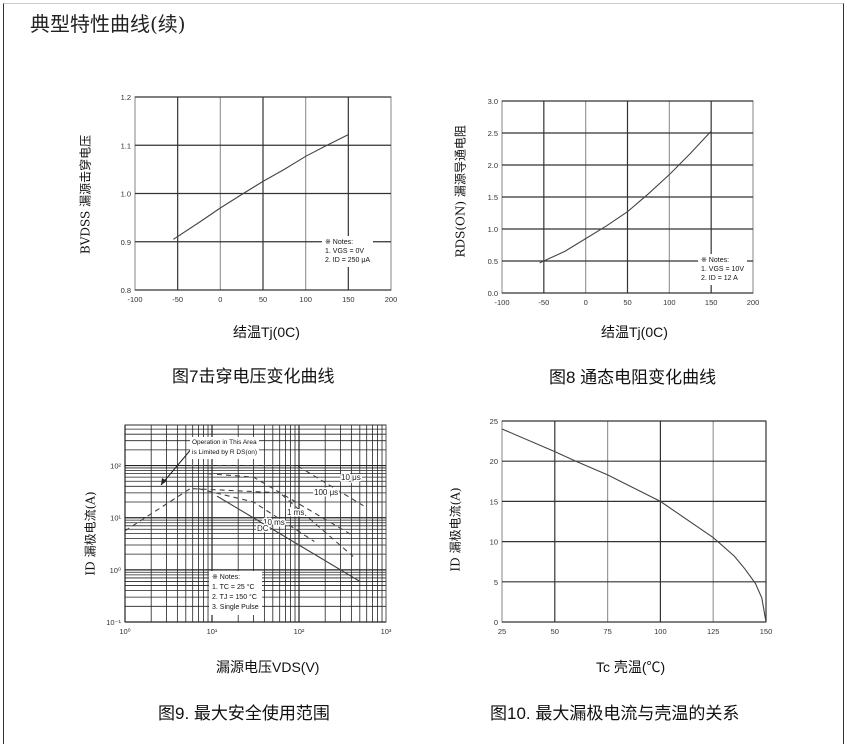 The height and width of the screenshot is (744, 847). I want to click on series-label: 1 ms, so click(295, 512).